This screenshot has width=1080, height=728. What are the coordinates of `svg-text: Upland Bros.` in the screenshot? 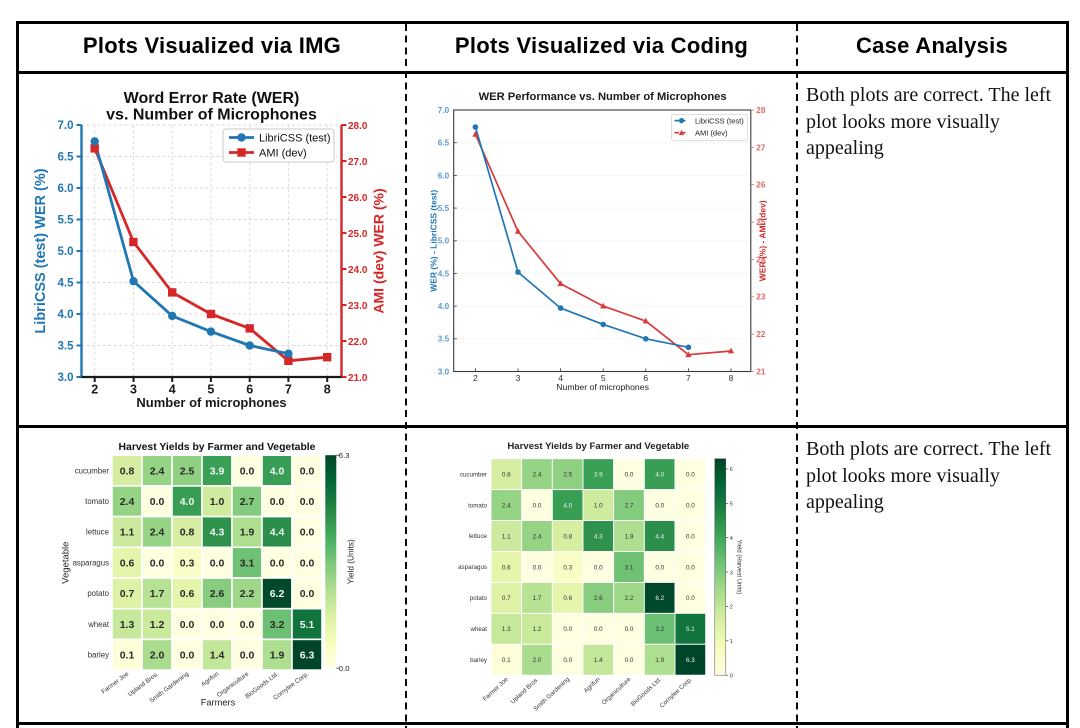 It's located at (524, 691).